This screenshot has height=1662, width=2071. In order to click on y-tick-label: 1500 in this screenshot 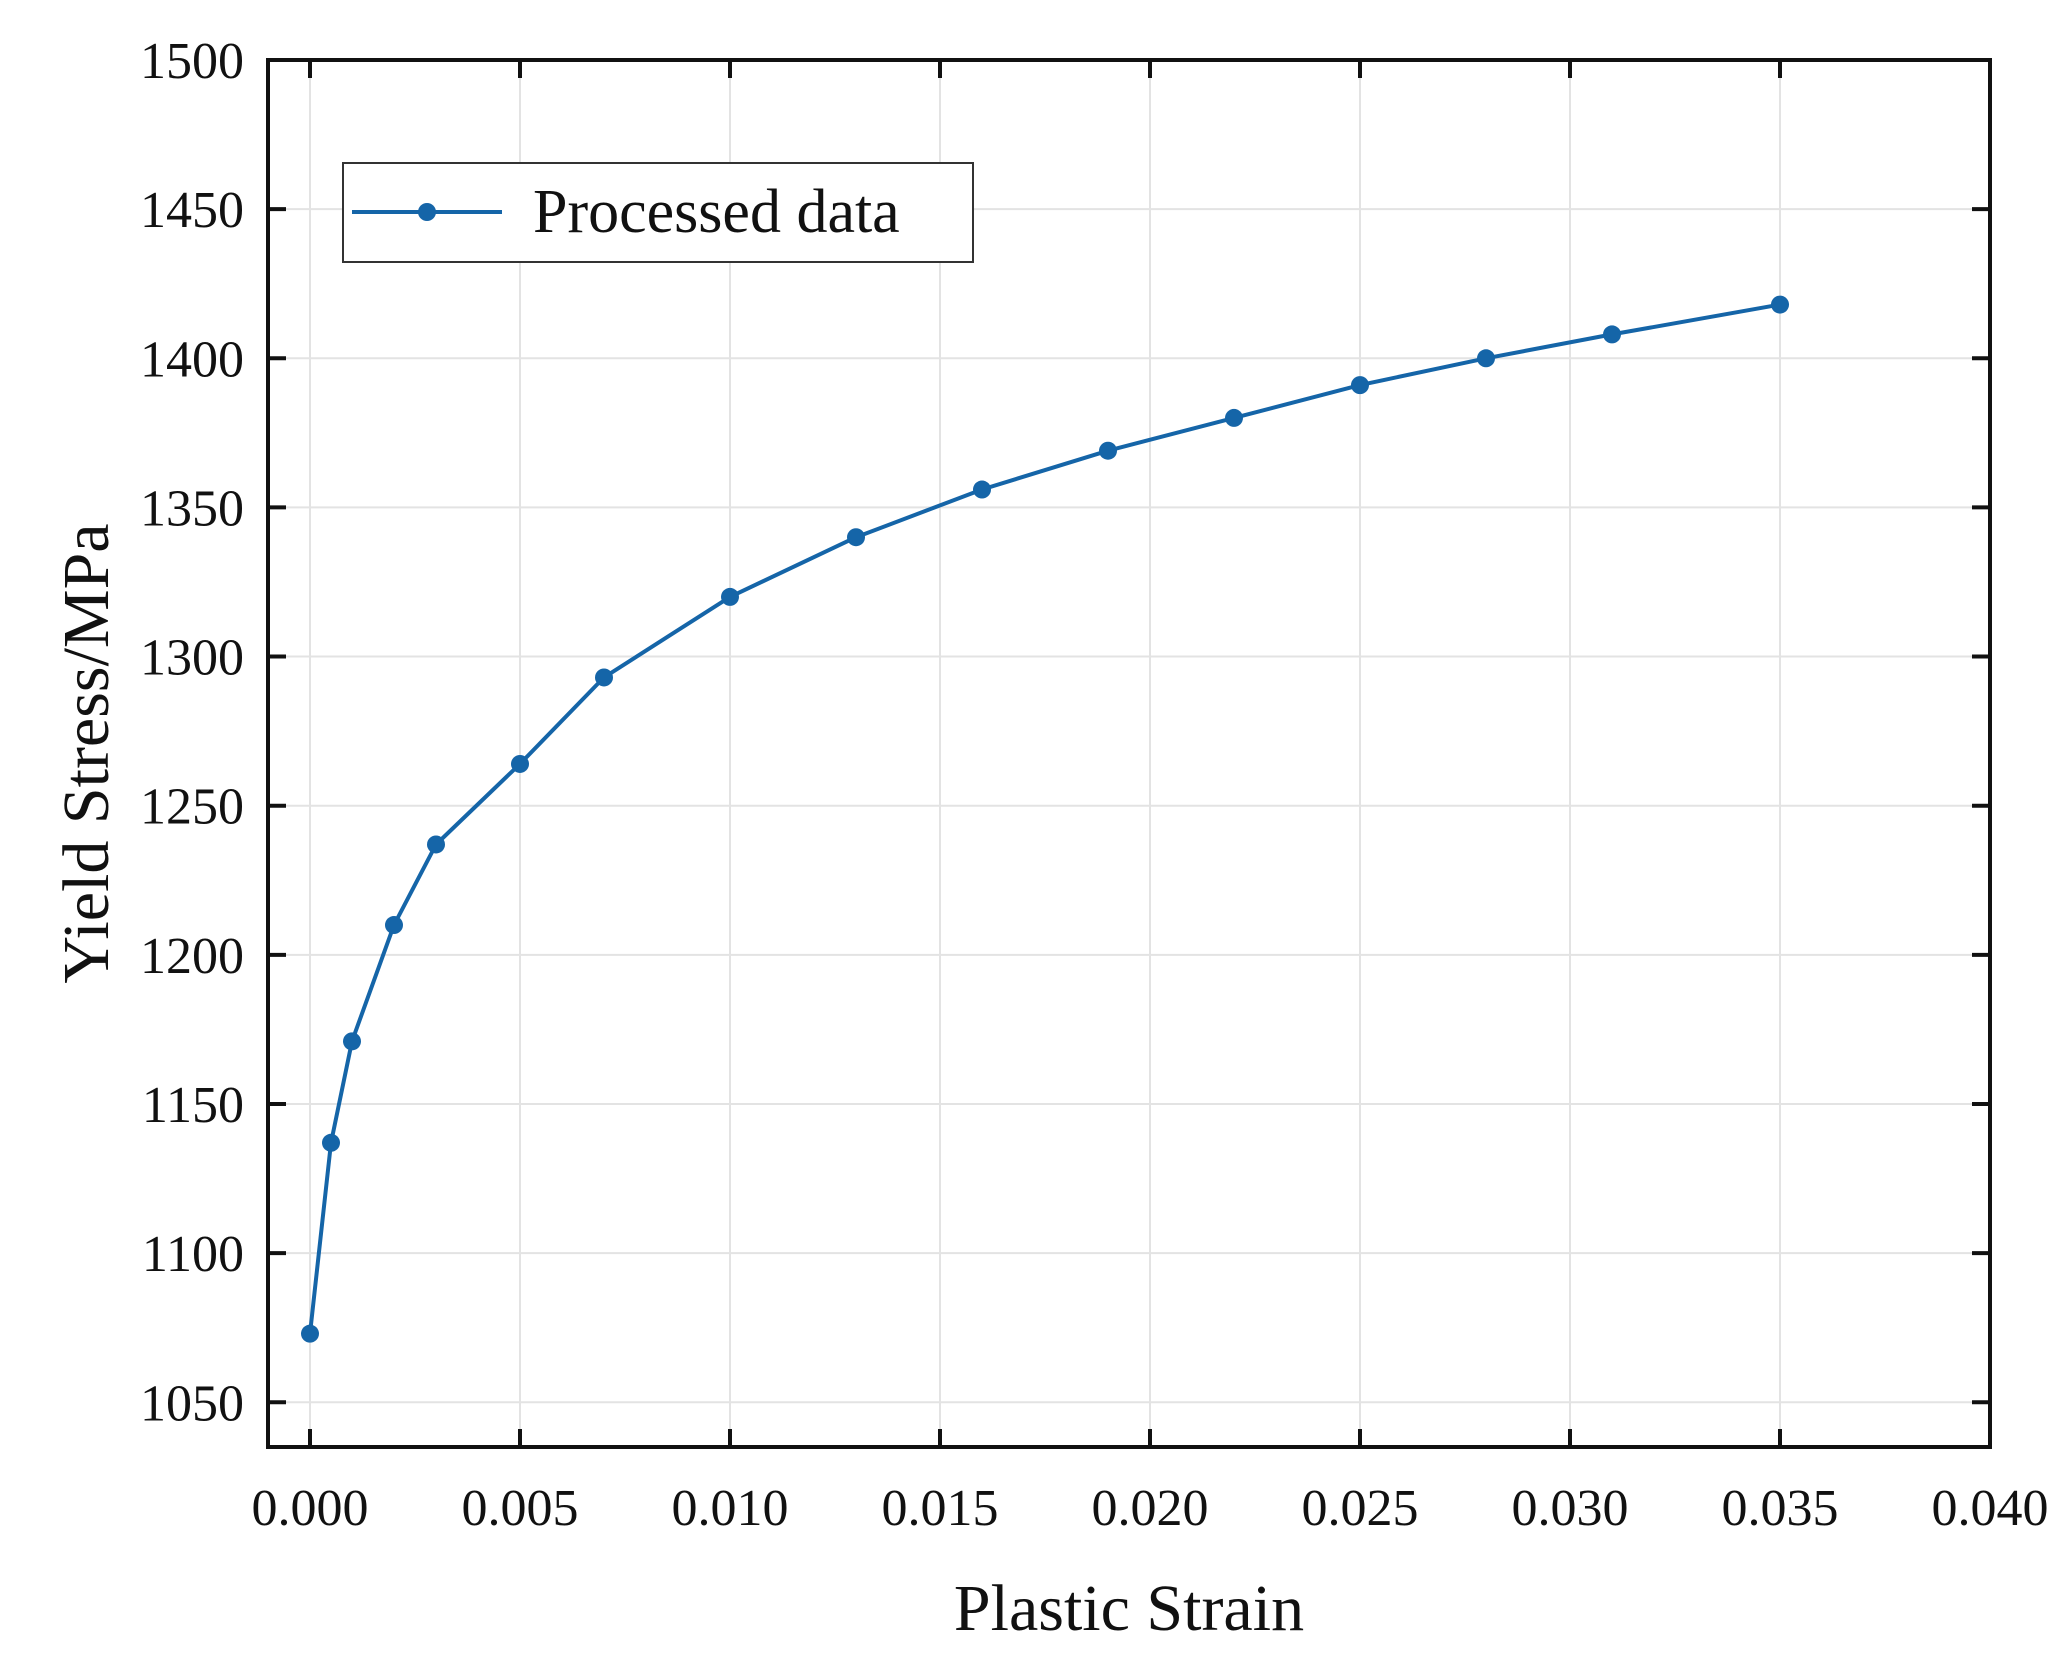, I will do `click(192, 61)`.